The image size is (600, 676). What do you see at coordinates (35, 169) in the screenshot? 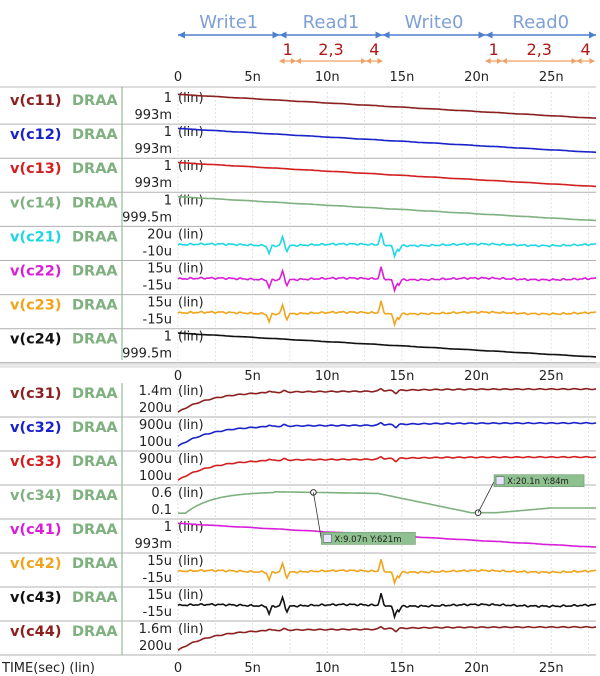
I see `trace-name: v(c13)` at bounding box center [35, 169].